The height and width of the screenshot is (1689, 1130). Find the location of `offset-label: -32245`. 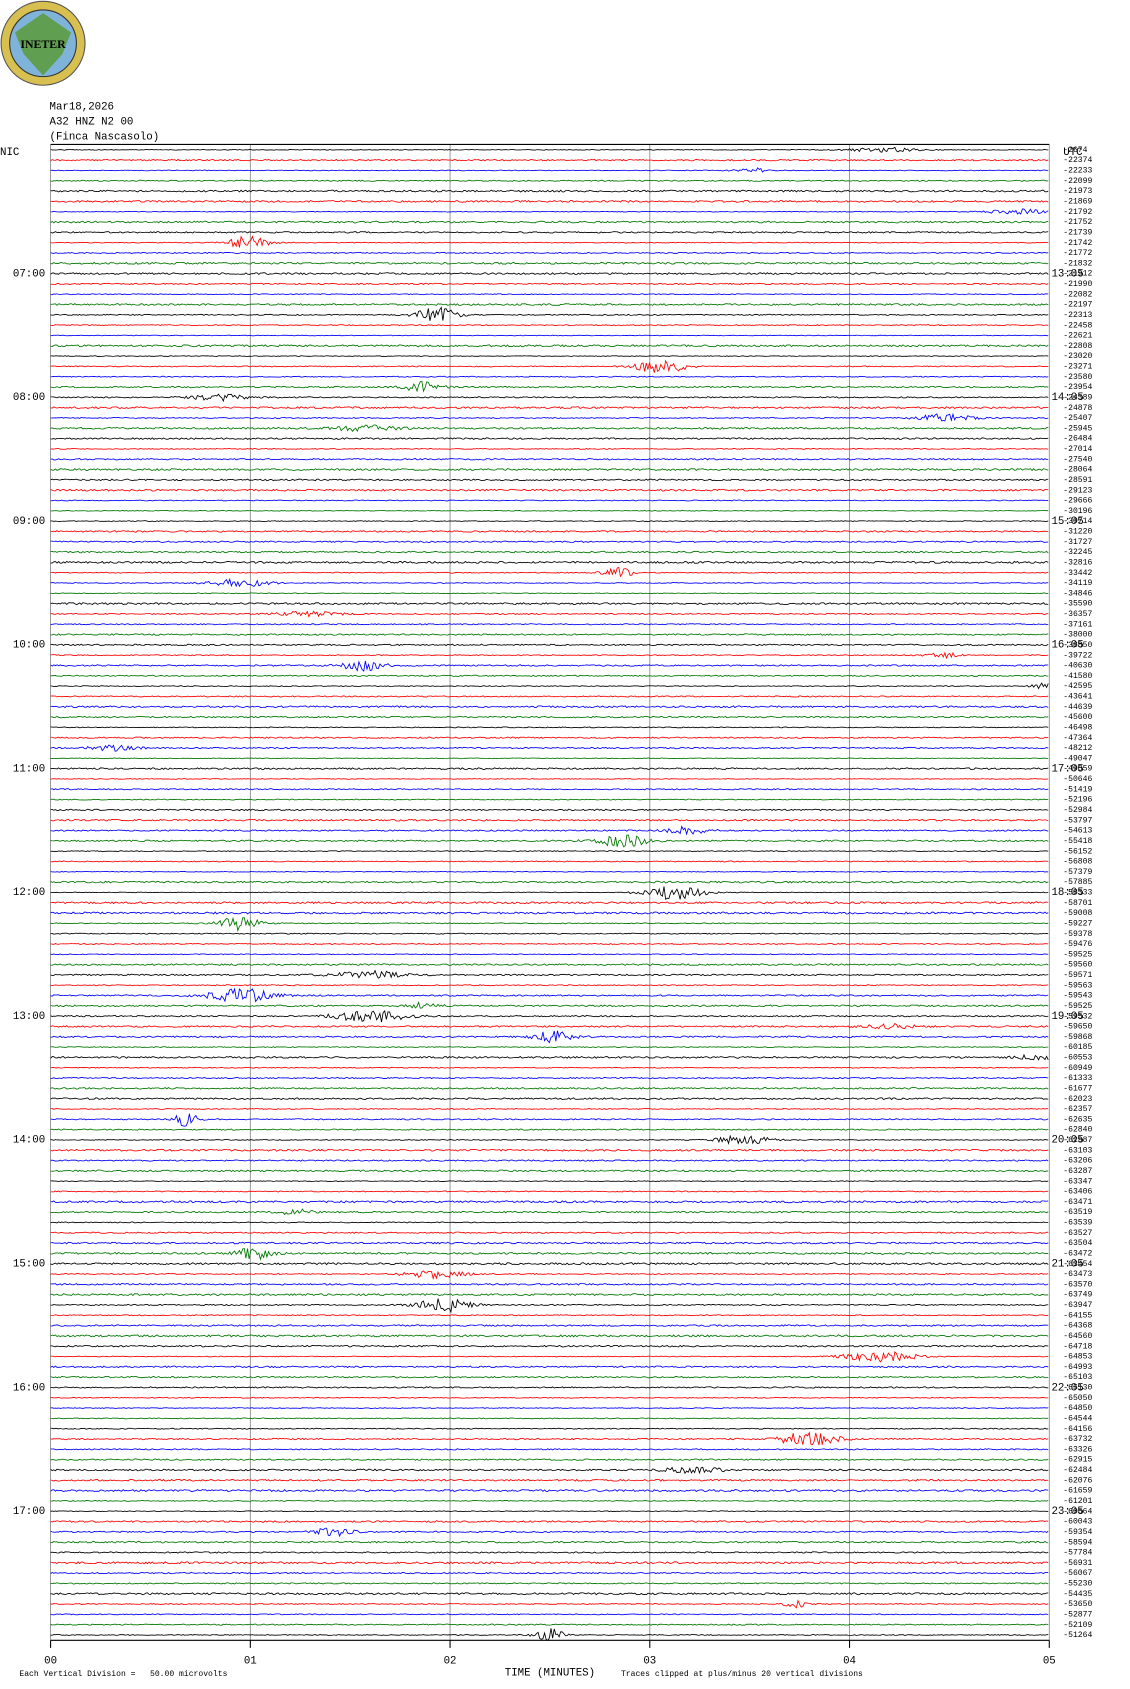

offset-label: -32245 is located at coordinates (1077, 552).